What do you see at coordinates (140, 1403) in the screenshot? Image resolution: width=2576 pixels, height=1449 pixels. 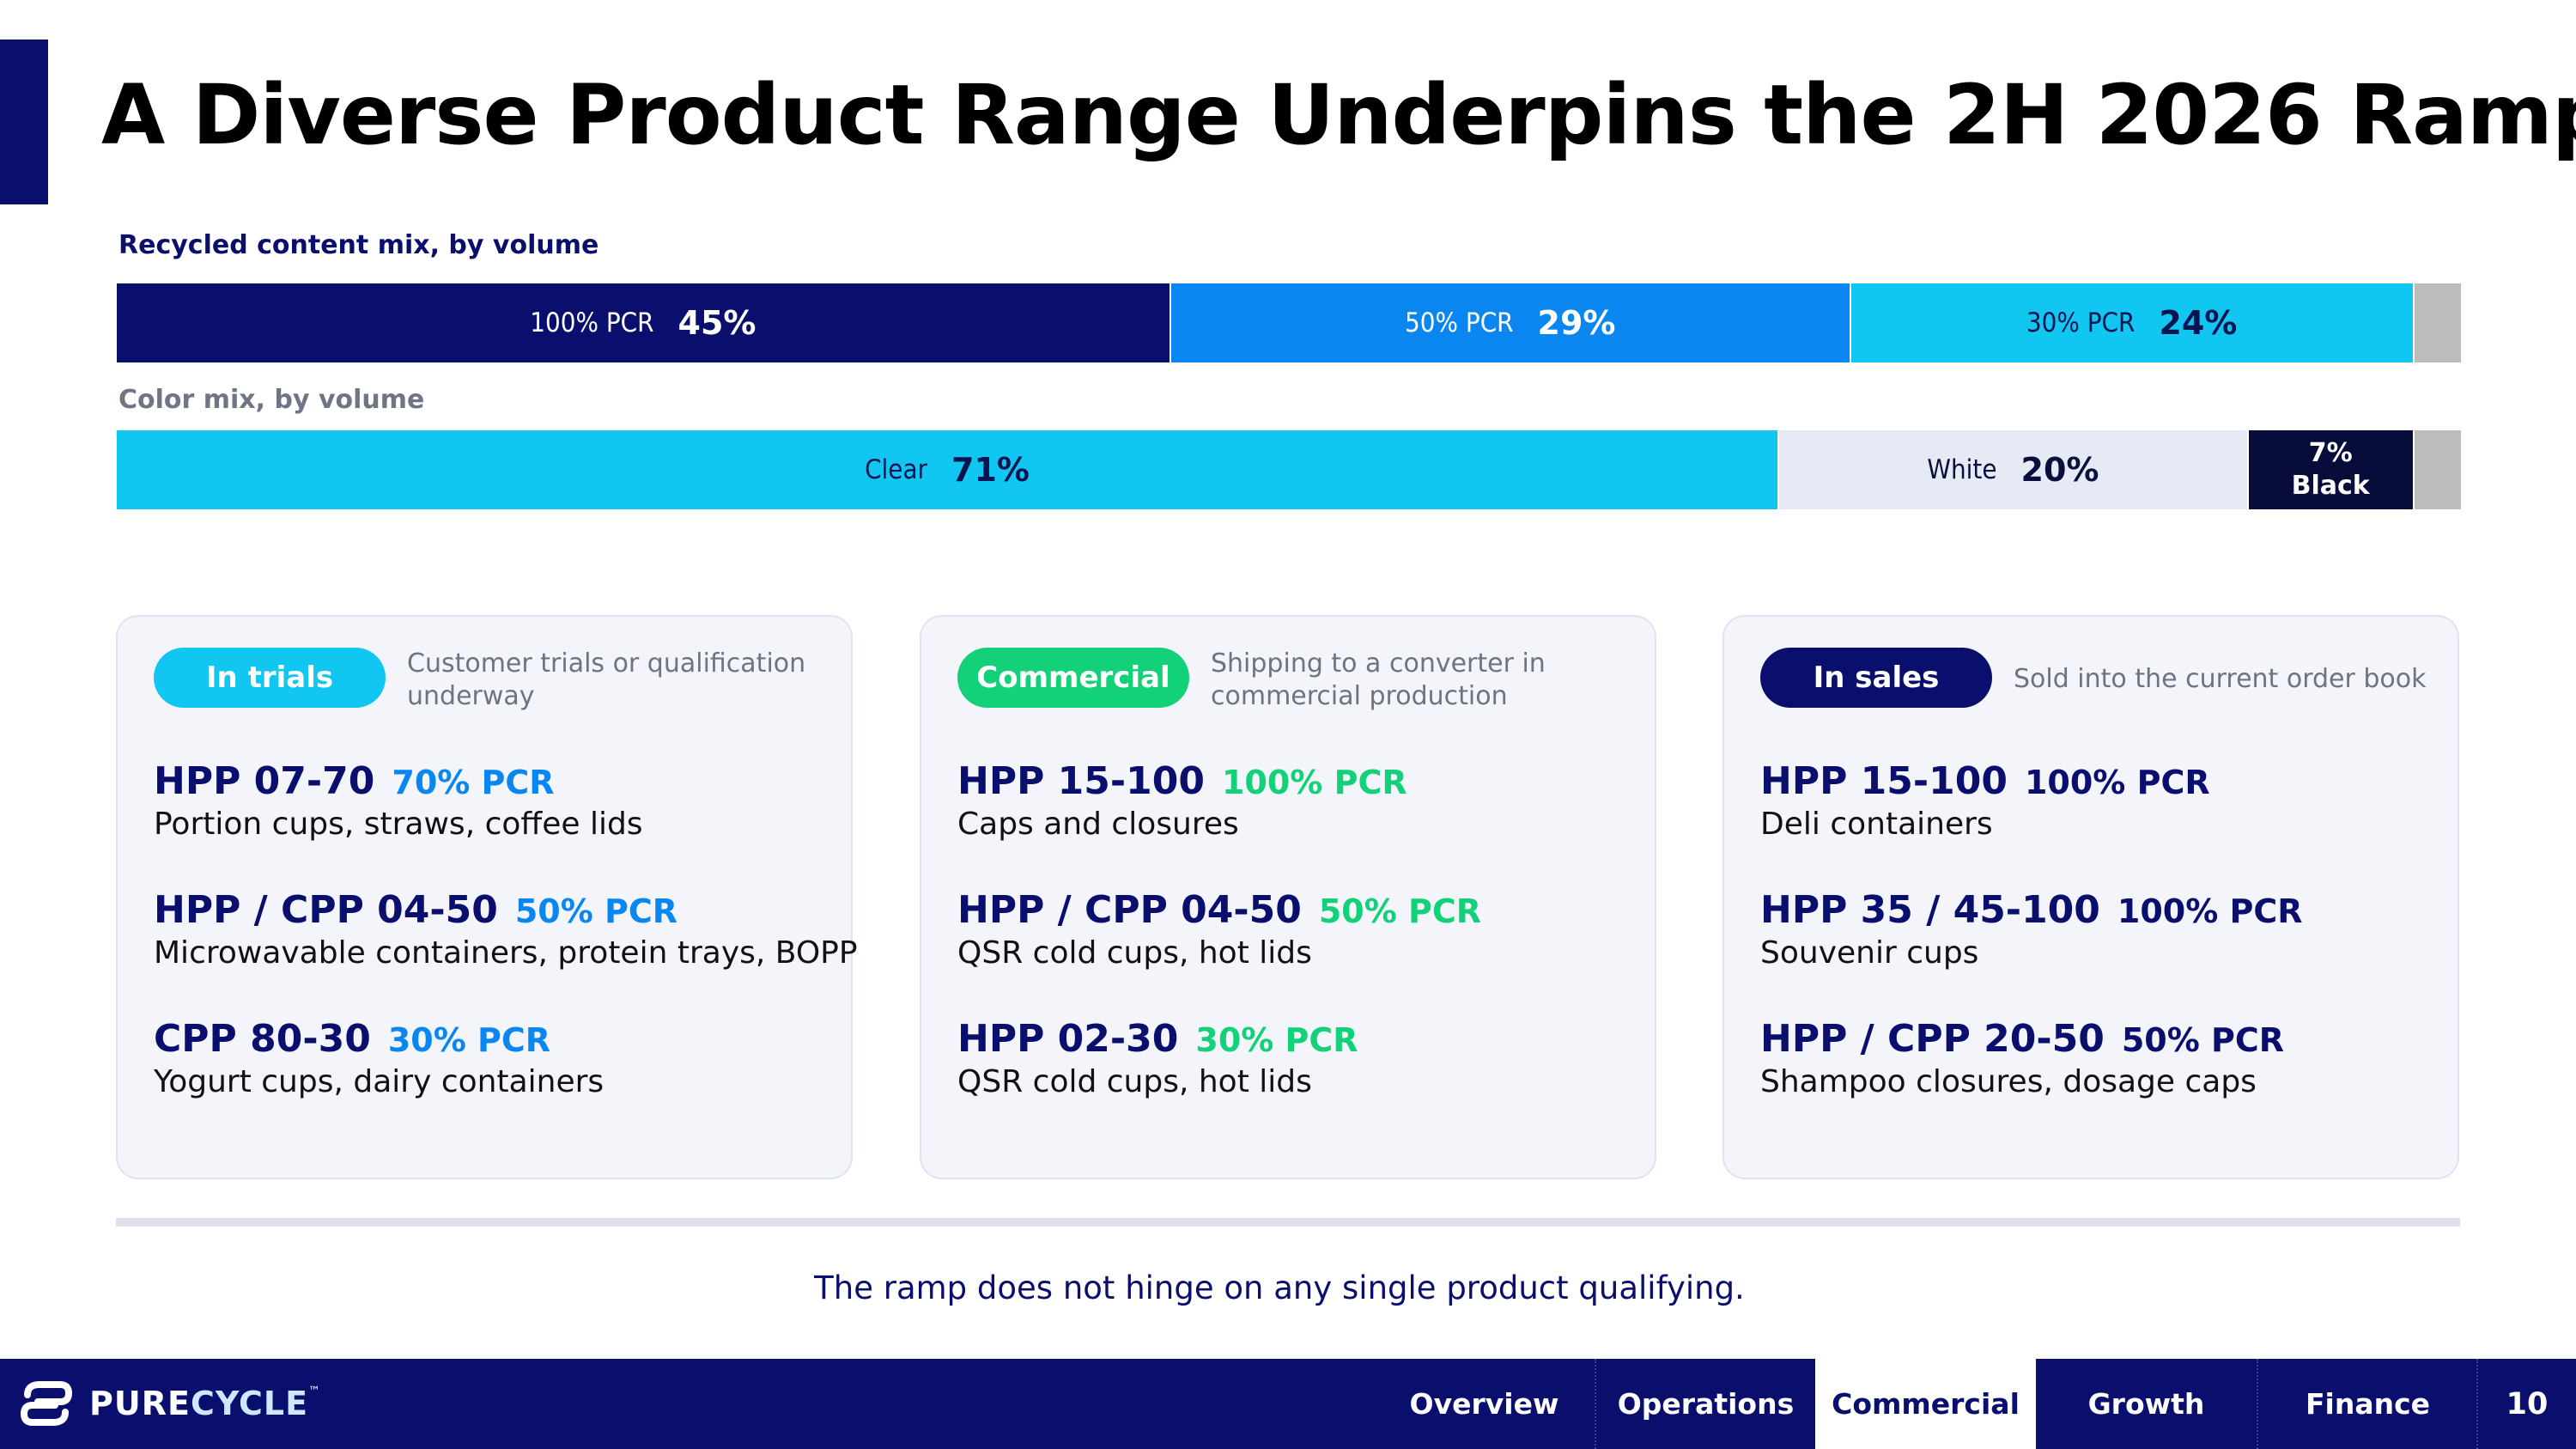 I see `logo-pure: PURE` at bounding box center [140, 1403].